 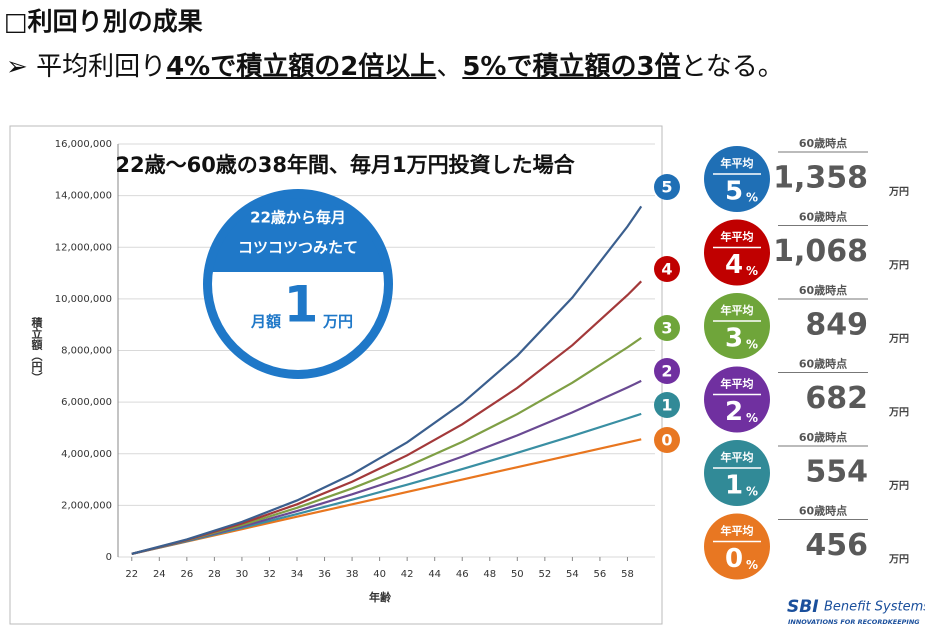 I want to click on x-tick-label: 52, so click(x=544, y=574).